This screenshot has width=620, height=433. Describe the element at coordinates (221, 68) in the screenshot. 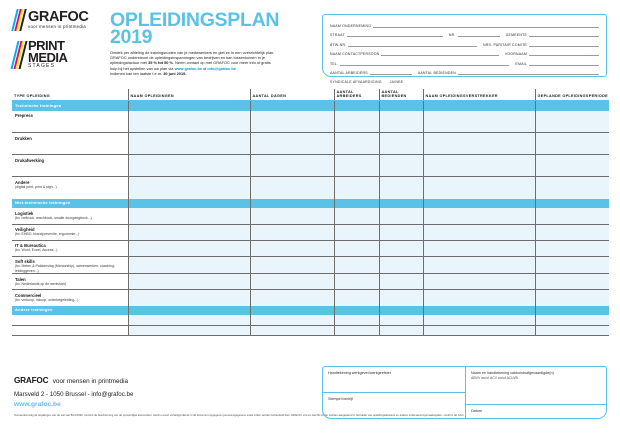

I see `email-link: info@grafoc.be` at that location.